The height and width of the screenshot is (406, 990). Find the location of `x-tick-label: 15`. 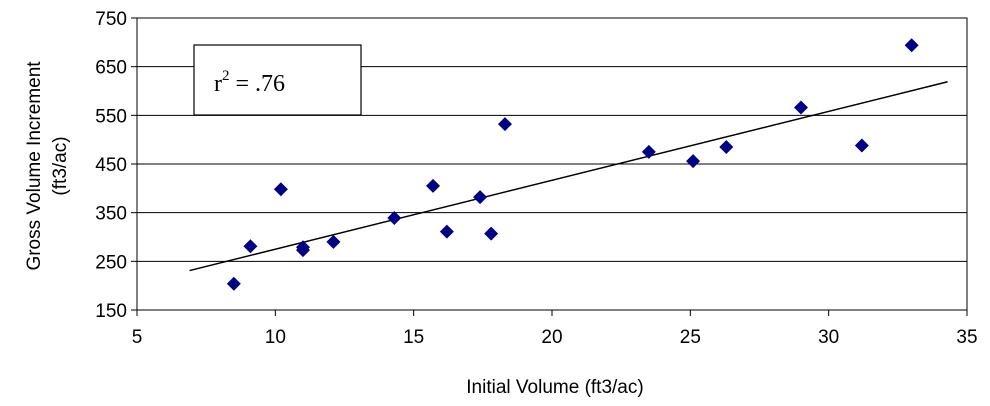

x-tick-label: 15 is located at coordinates (413, 337).